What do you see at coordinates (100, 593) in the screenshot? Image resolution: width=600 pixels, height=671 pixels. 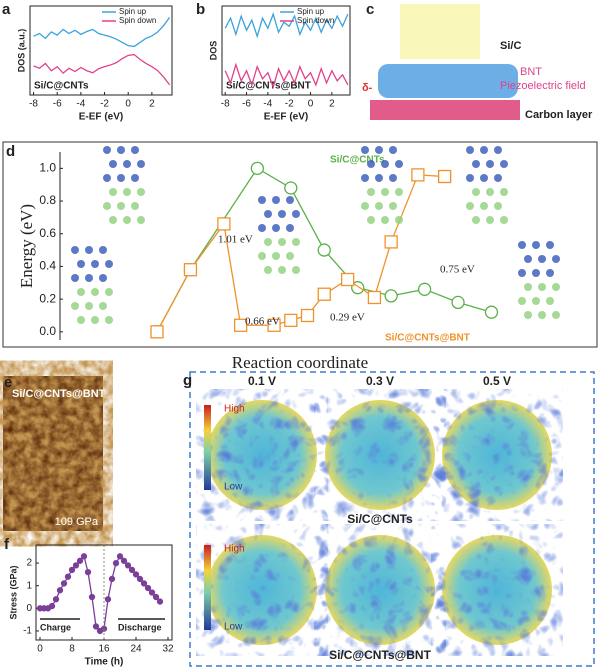 I see `series-line` at bounding box center [100, 593].